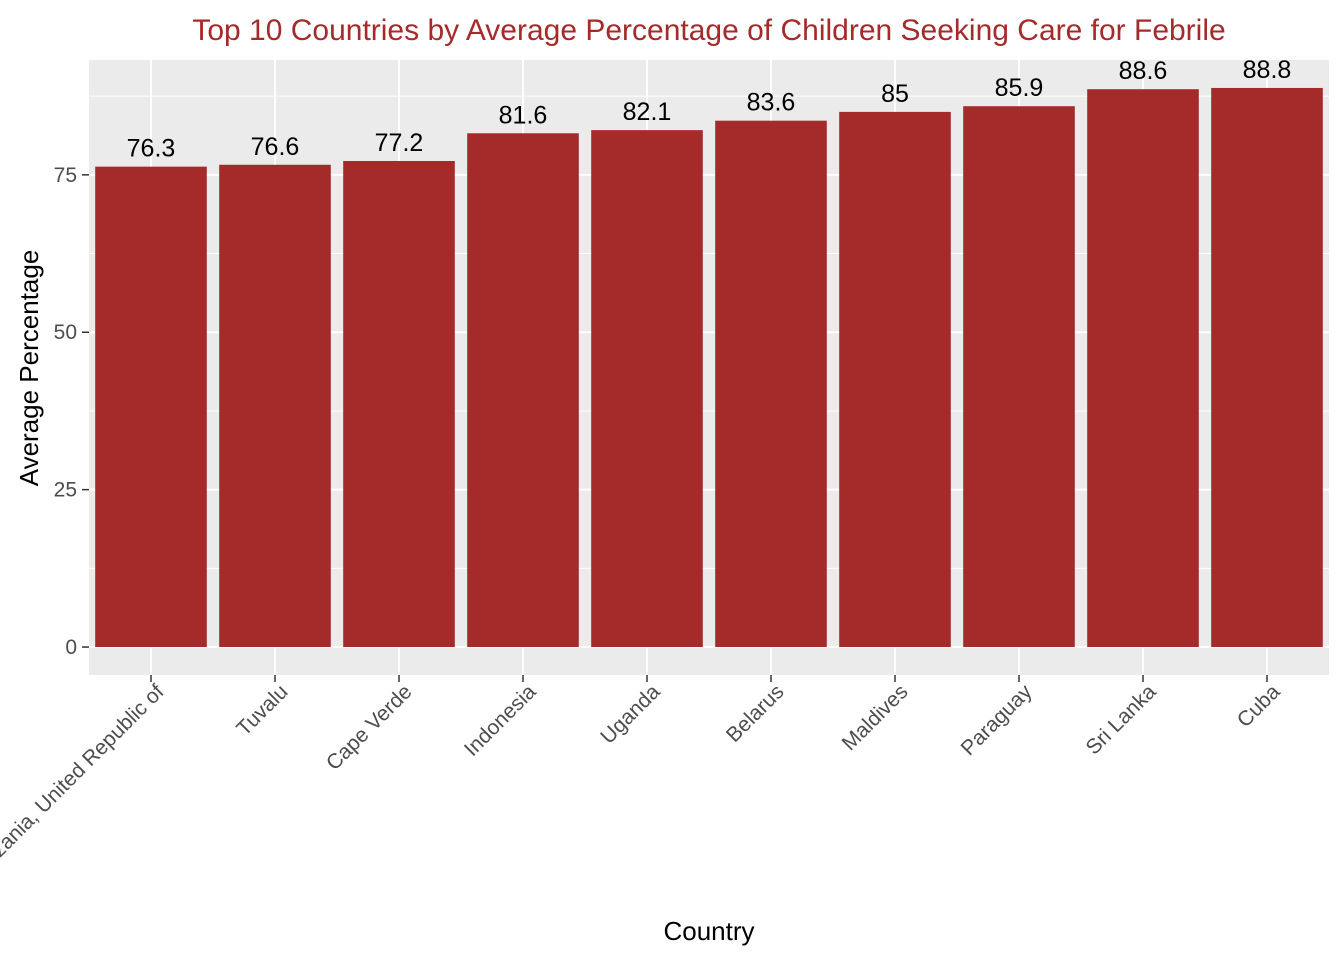 The height and width of the screenshot is (960, 1344). I want to click on bar-value-label: 88.6, so click(1143, 71).